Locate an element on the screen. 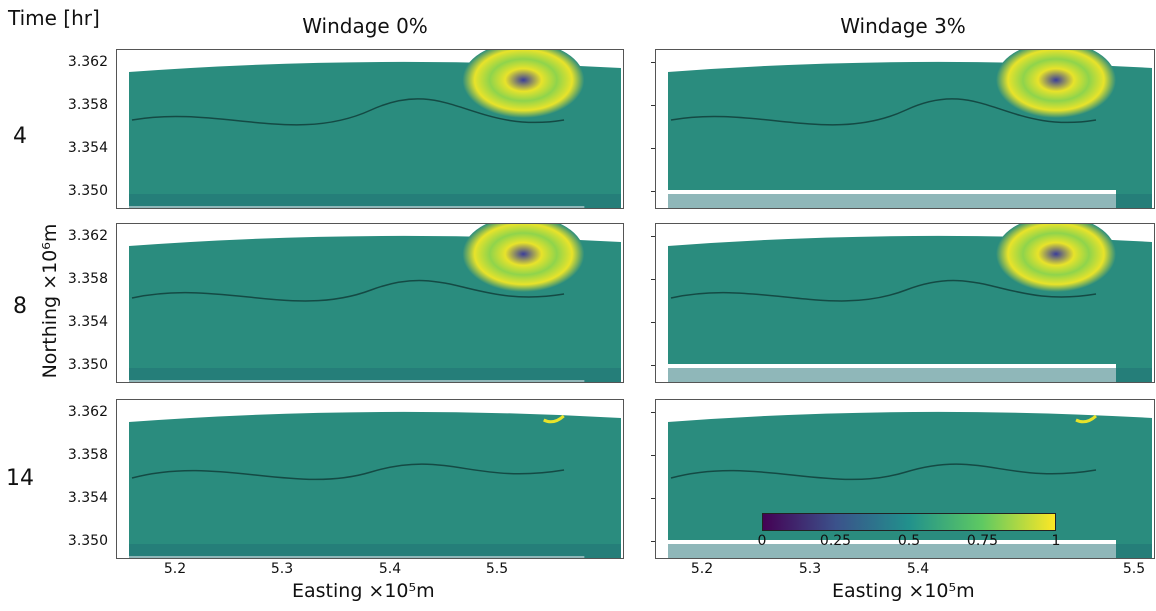 This screenshot has height=611, width=1156. colorbar-gradient is located at coordinates (909, 522).